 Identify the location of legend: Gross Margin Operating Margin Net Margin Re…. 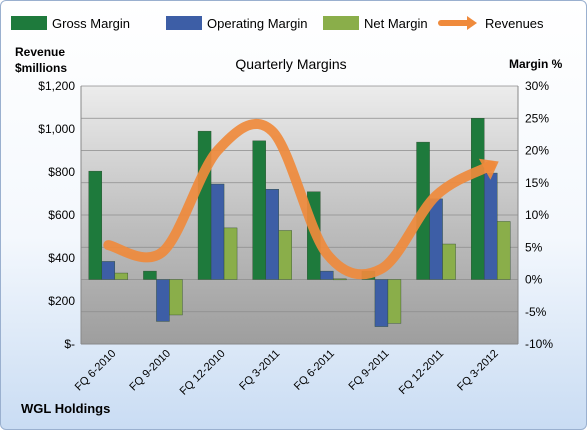
(277, 23).